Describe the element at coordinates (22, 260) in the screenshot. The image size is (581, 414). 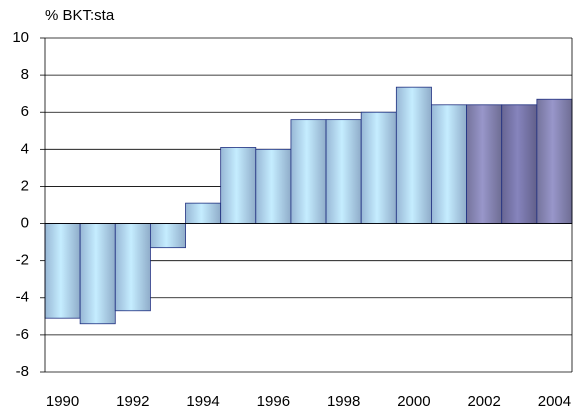
I see `y-tick-label: -2` at that location.